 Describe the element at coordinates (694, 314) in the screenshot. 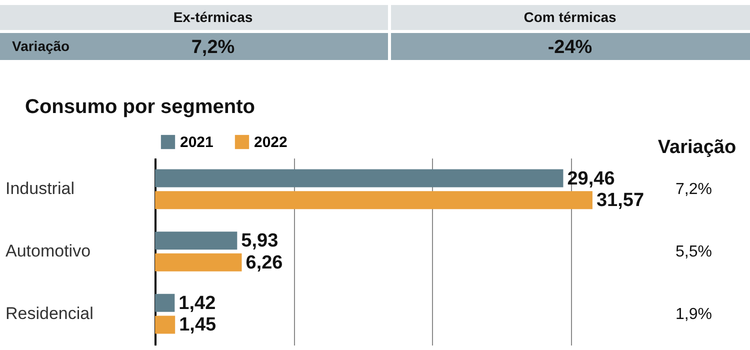

I see `text: 1,9%` at that location.